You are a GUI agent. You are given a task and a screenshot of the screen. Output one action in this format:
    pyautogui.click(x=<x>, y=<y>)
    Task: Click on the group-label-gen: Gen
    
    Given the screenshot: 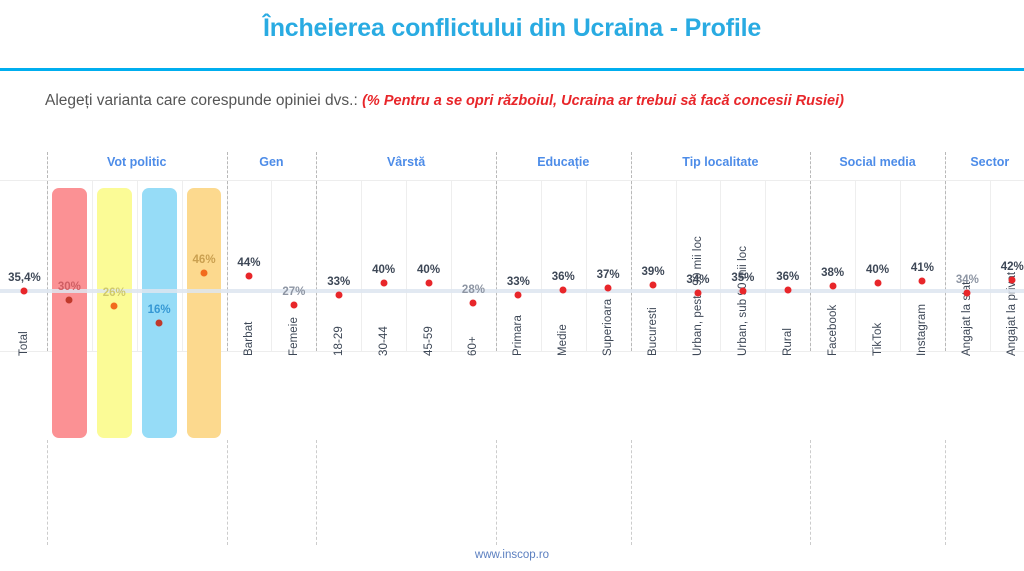 What is the action you would take?
    pyautogui.click(x=271, y=162)
    